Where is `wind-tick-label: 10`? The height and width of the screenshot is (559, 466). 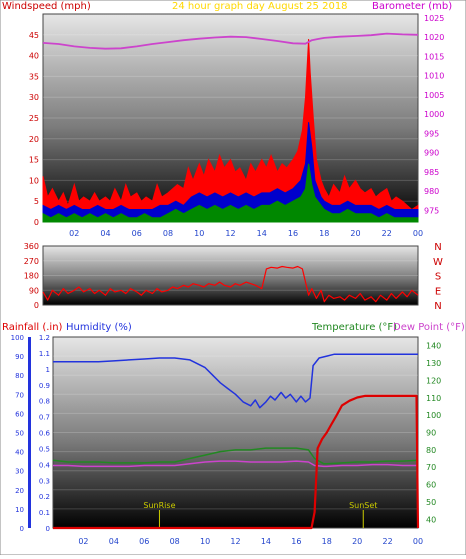
wind-tick-label: 10 is located at coordinates (34, 180).